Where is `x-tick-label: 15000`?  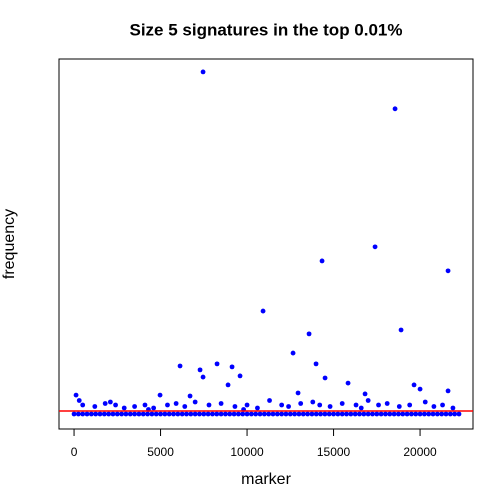 x-tick-label: 15000 is located at coordinates (334, 452).